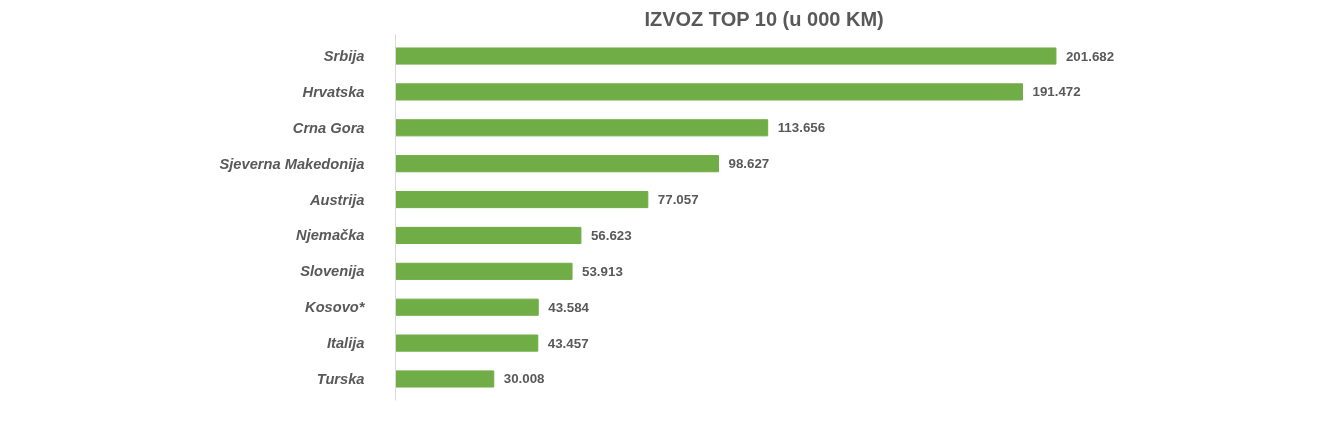 The height and width of the screenshot is (426, 1323). I want to click on y-tick-label: Srbija, so click(344, 56).